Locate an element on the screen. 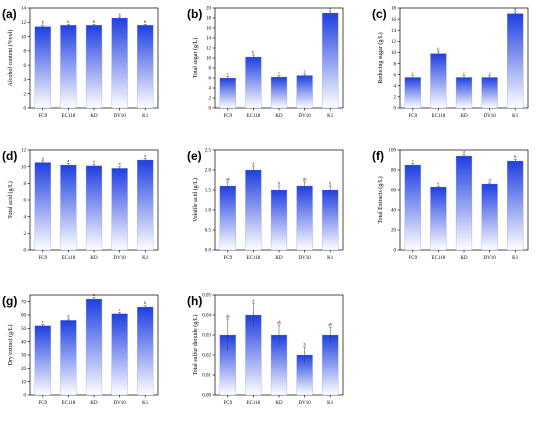  y-tick-label: 2.5 is located at coordinates (208, 151).